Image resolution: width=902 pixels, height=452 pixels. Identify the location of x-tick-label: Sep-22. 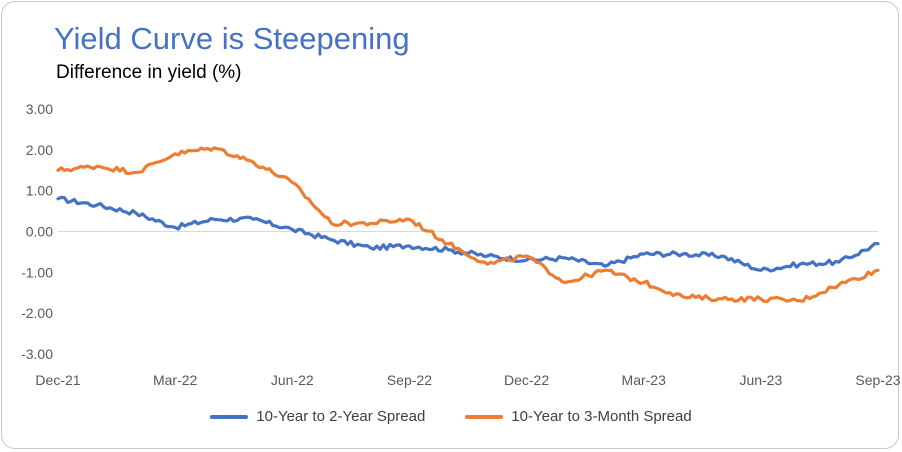
(409, 380).